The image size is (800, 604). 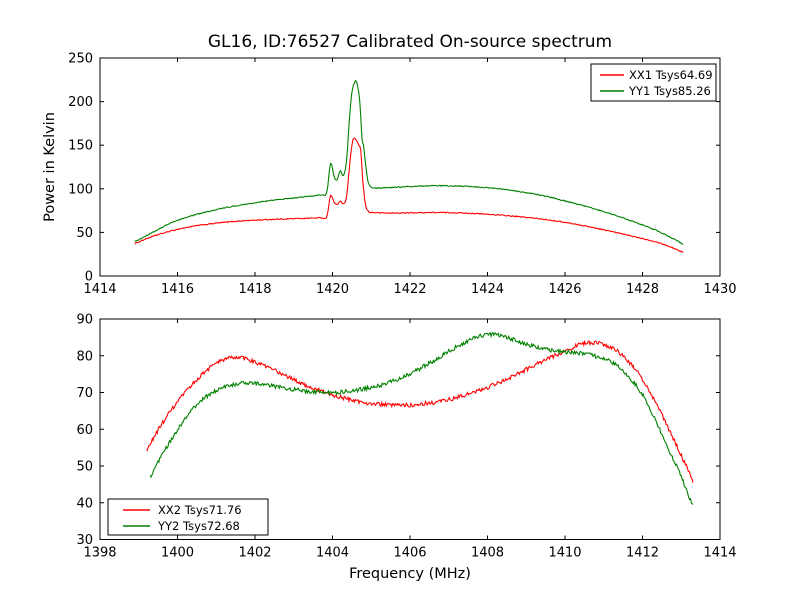 What do you see at coordinates (80, 102) in the screenshot?
I see `y-tick-label: 200` at bounding box center [80, 102].